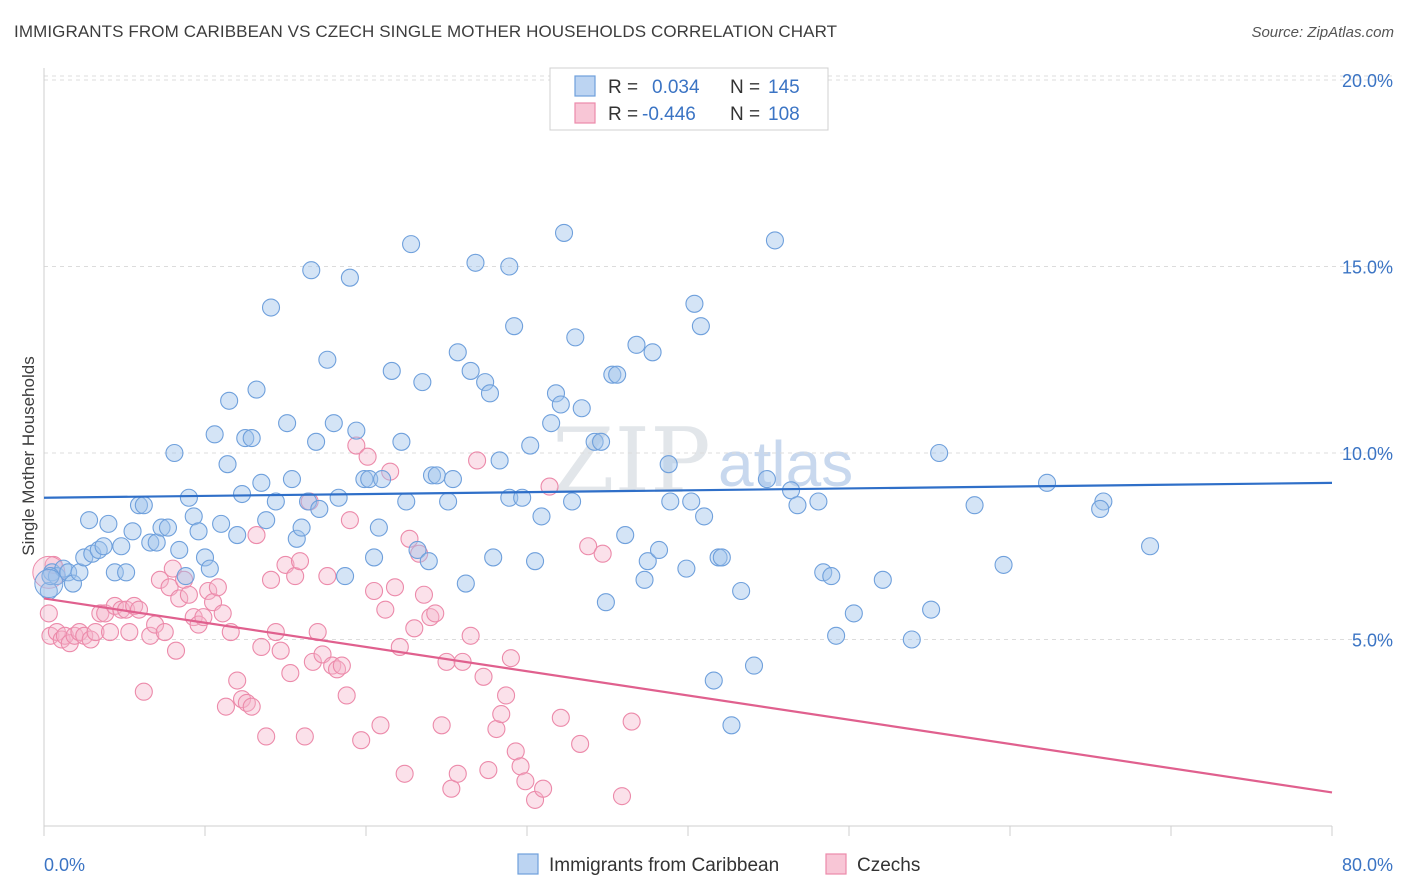 Image resolution: width=1406 pixels, height=892 pixels. Describe the element at coordinates (1367, 865) in the screenshot. I see `x-tick-label-max: 80.0%` at that location.